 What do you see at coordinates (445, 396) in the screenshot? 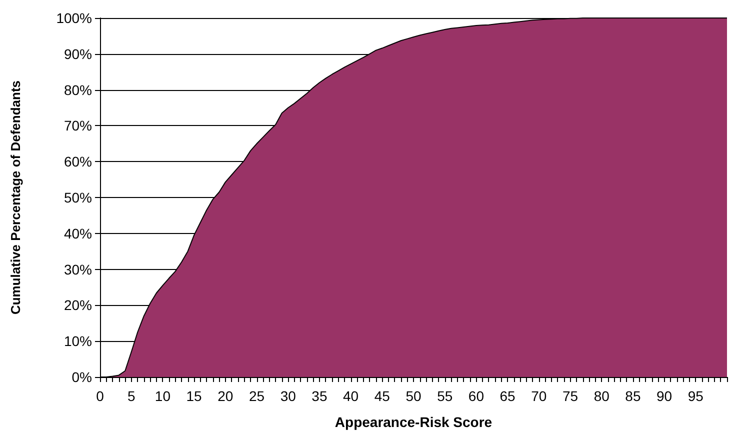
I see `x-tick-label: 55` at bounding box center [445, 396].